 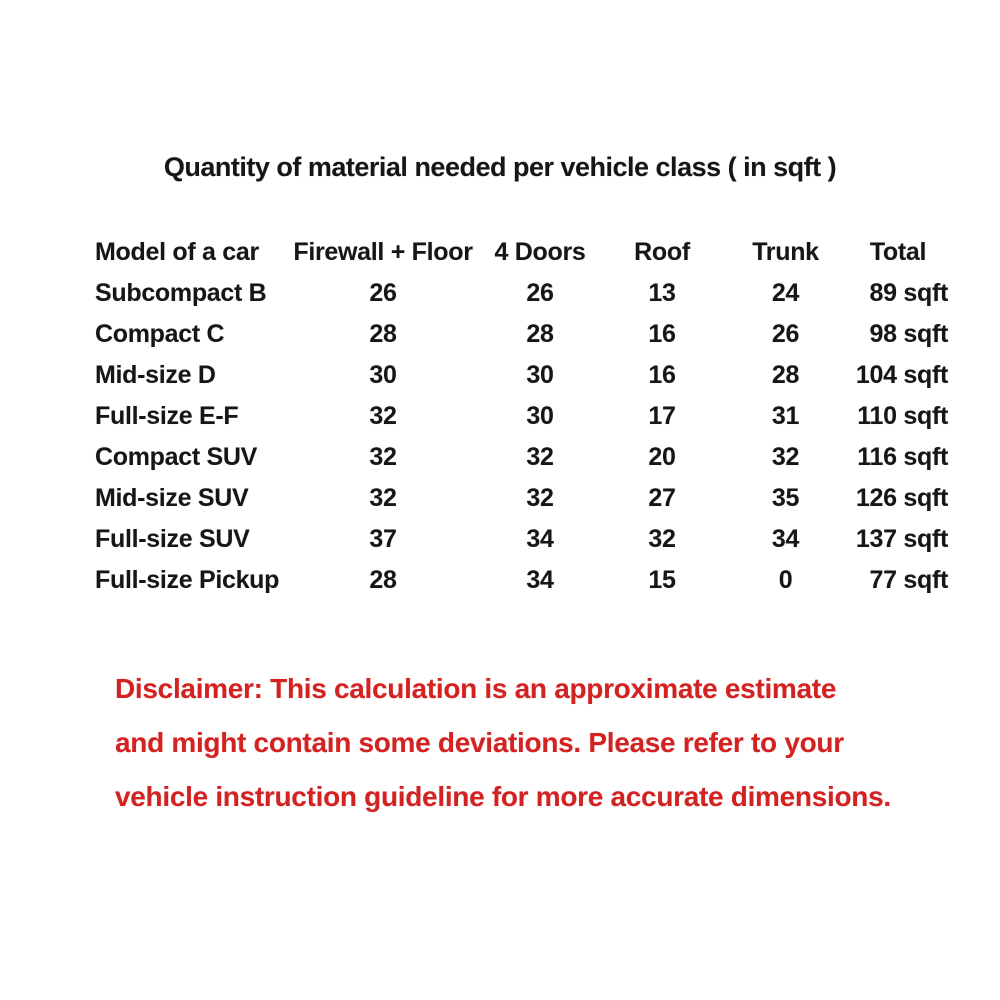 What do you see at coordinates (167, 416) in the screenshot?
I see `cell-model: Full-size E-F` at bounding box center [167, 416].